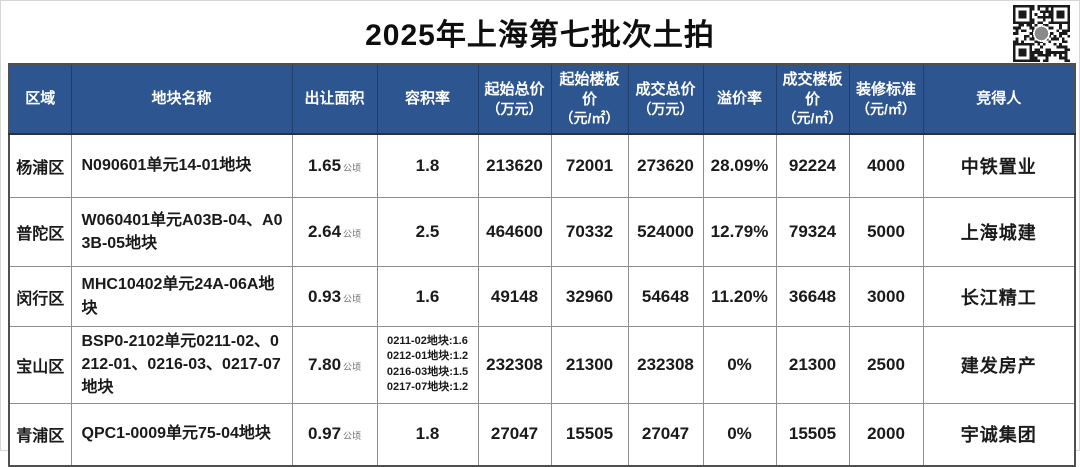  What do you see at coordinates (999, 365) in the screenshot?
I see `winner-cell: 建发房产` at bounding box center [999, 365].